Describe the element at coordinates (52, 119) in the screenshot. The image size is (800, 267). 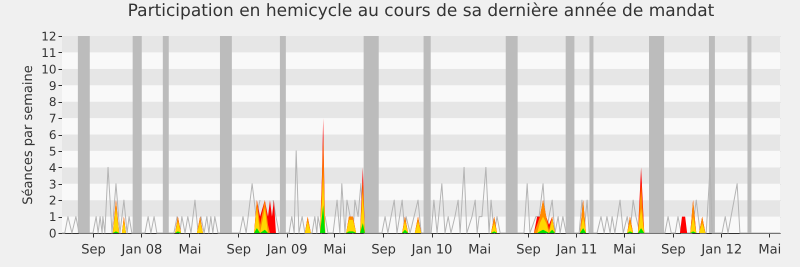
I see `y-tick-label: 7` at that location.